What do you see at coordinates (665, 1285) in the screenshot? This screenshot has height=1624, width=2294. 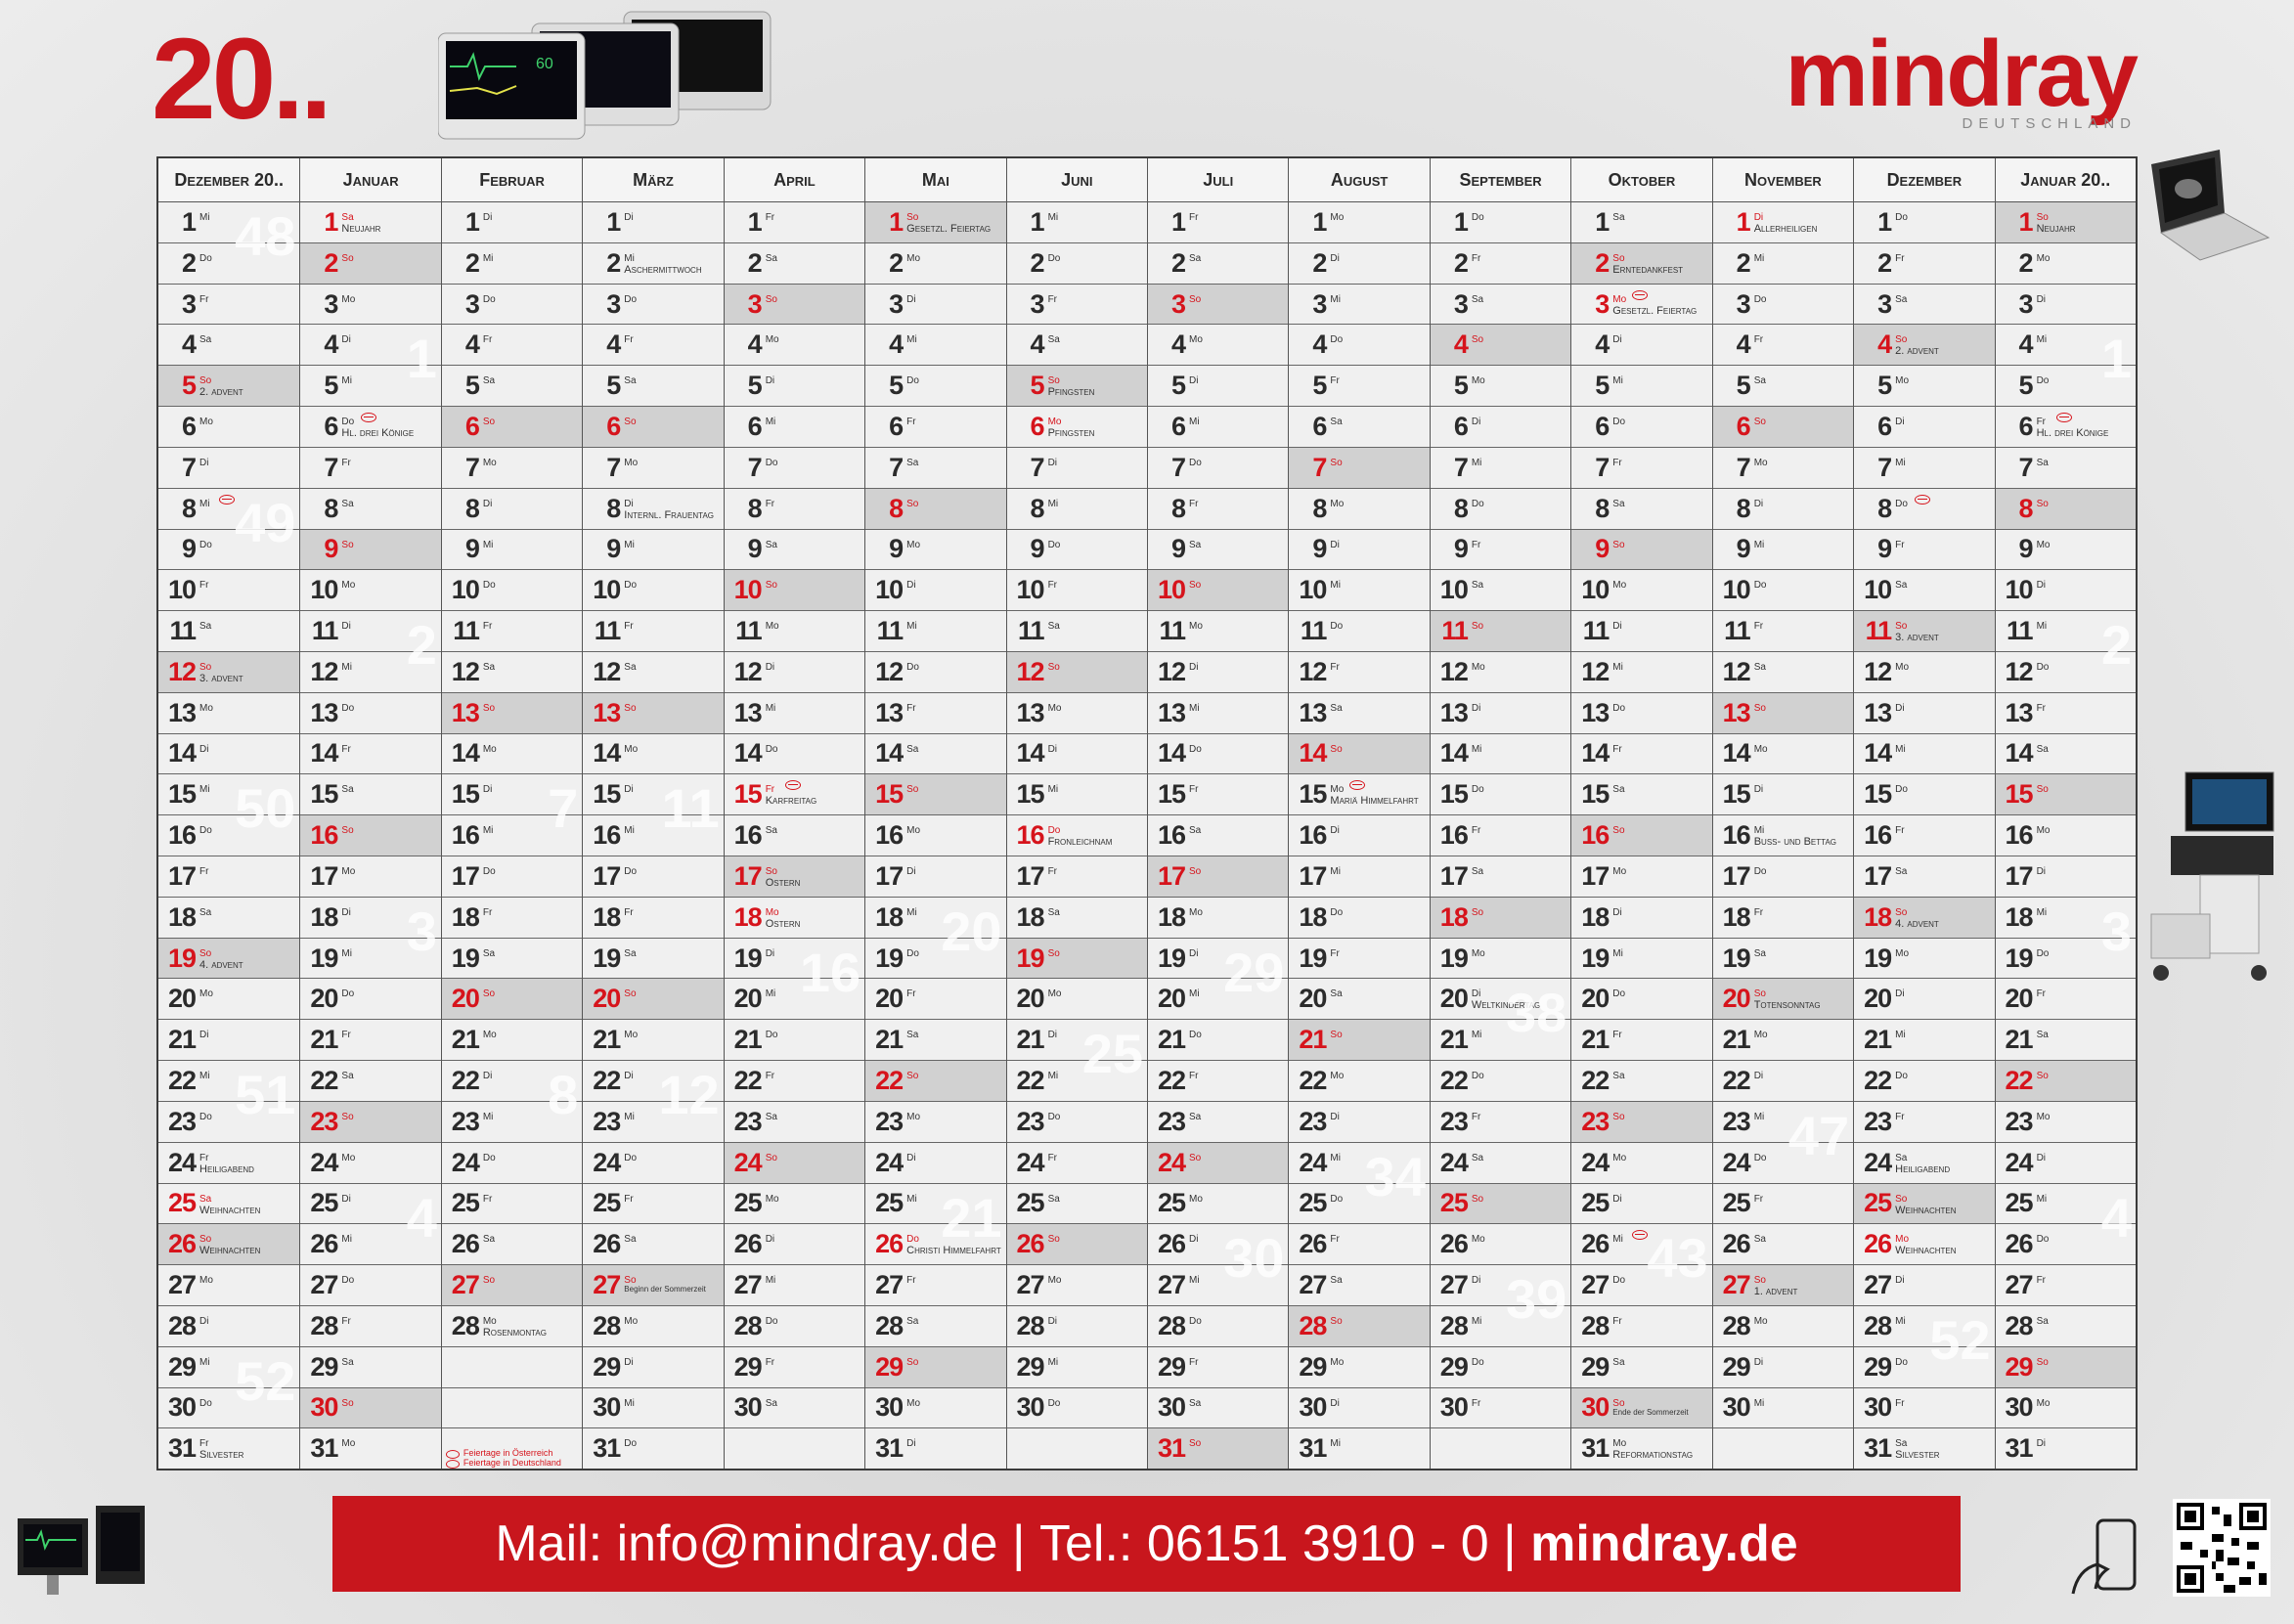 I see `weekday-label: So Beginn der Sommerzeit` at bounding box center [665, 1285].